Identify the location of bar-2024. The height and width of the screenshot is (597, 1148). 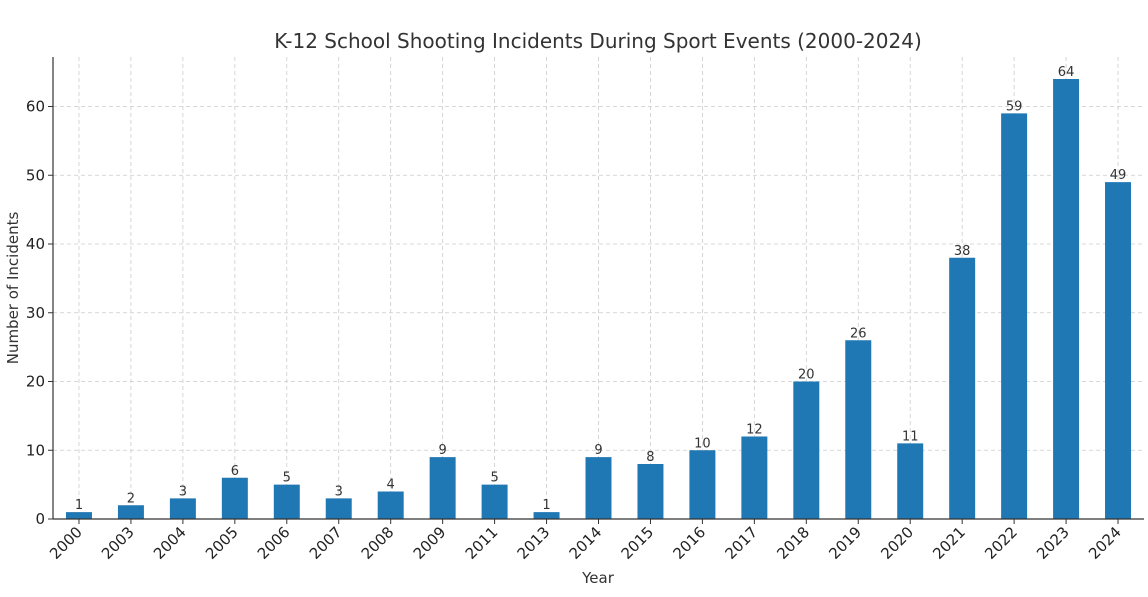
(1118, 350).